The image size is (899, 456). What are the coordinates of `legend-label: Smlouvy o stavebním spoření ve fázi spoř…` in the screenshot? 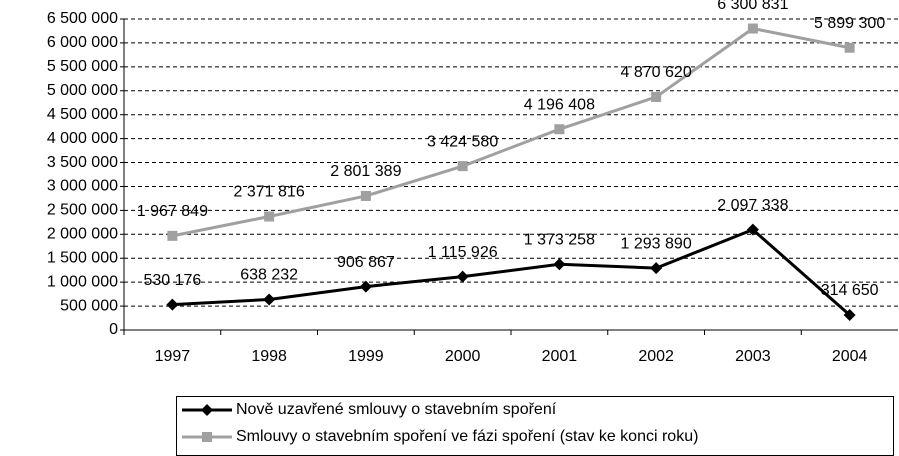 It's located at (467, 436).